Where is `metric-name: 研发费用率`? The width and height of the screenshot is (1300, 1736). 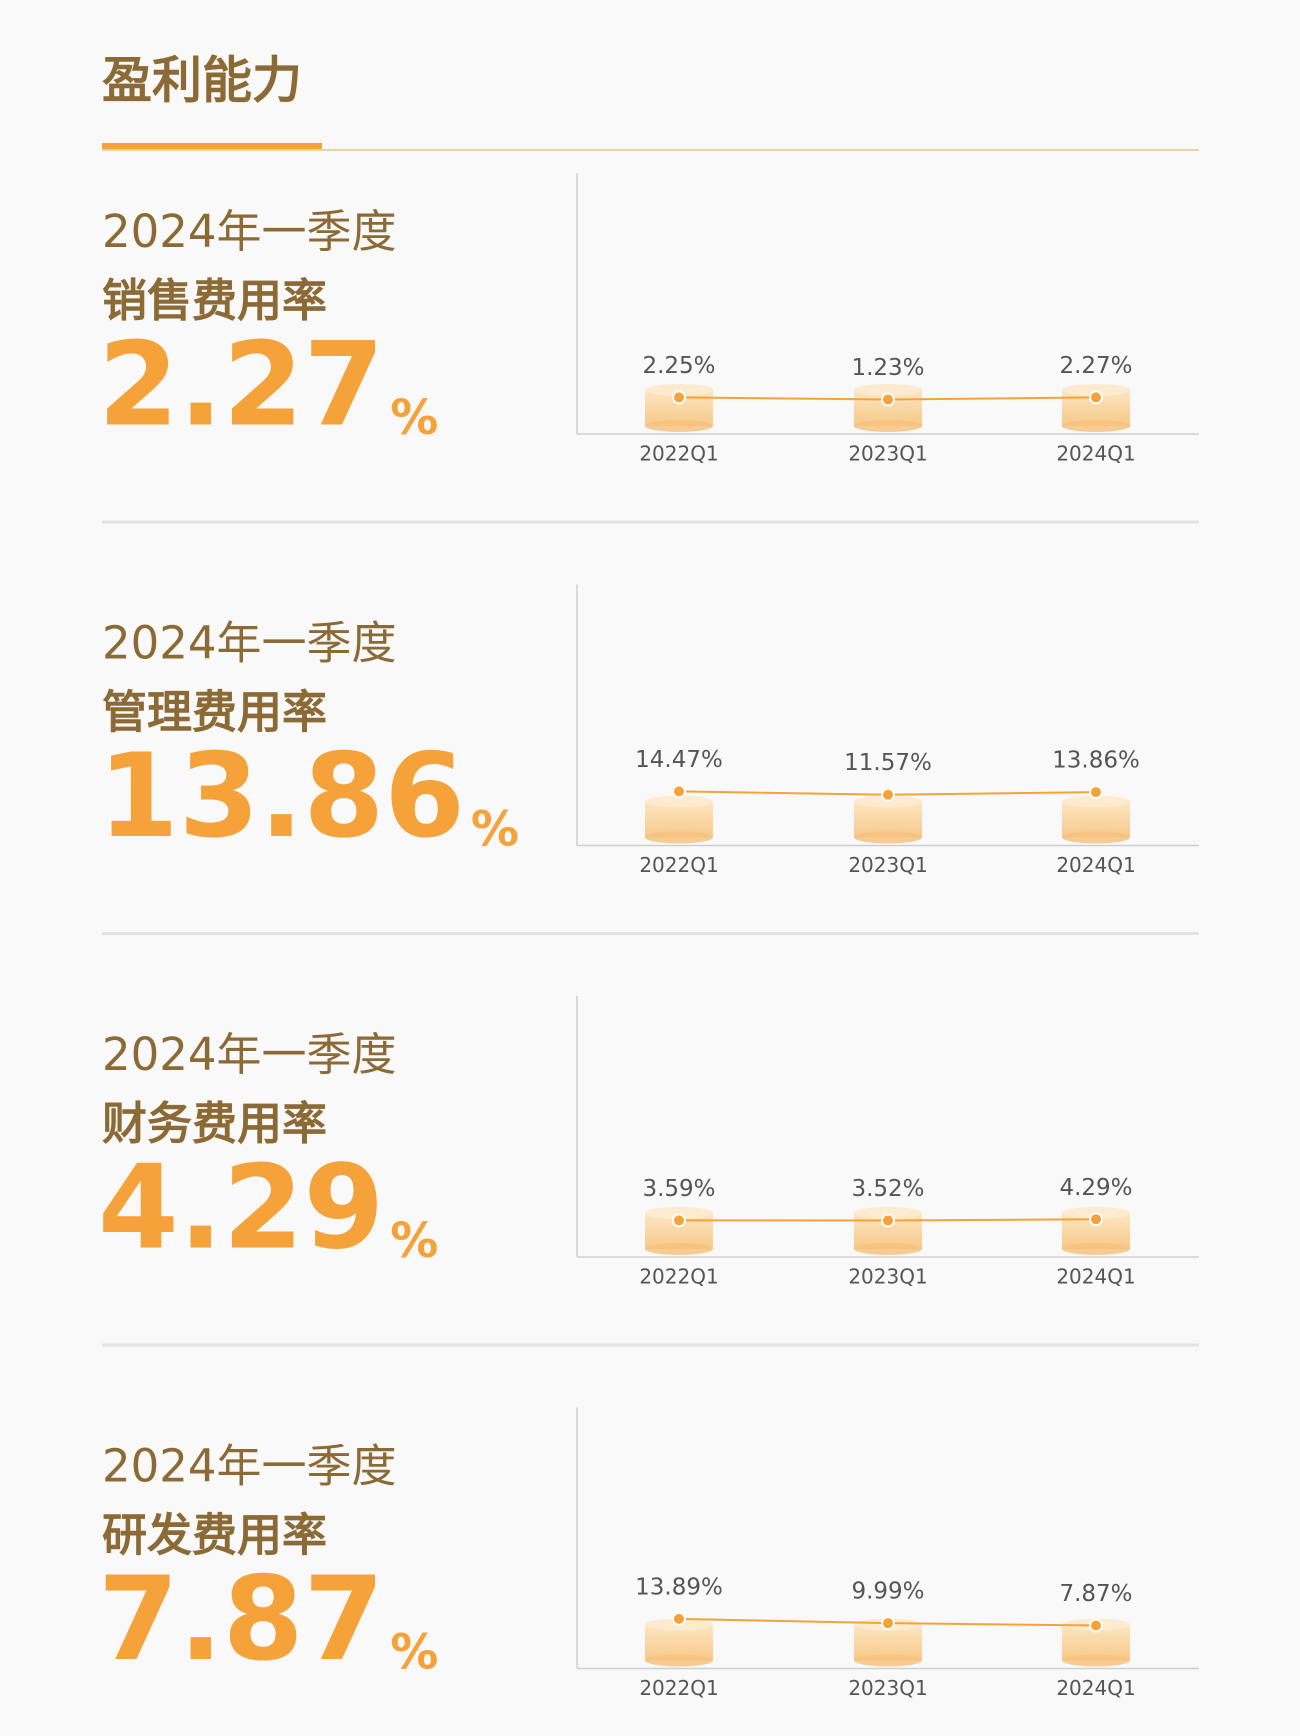
metric-name: 研发费用率 is located at coordinates (214, 1535).